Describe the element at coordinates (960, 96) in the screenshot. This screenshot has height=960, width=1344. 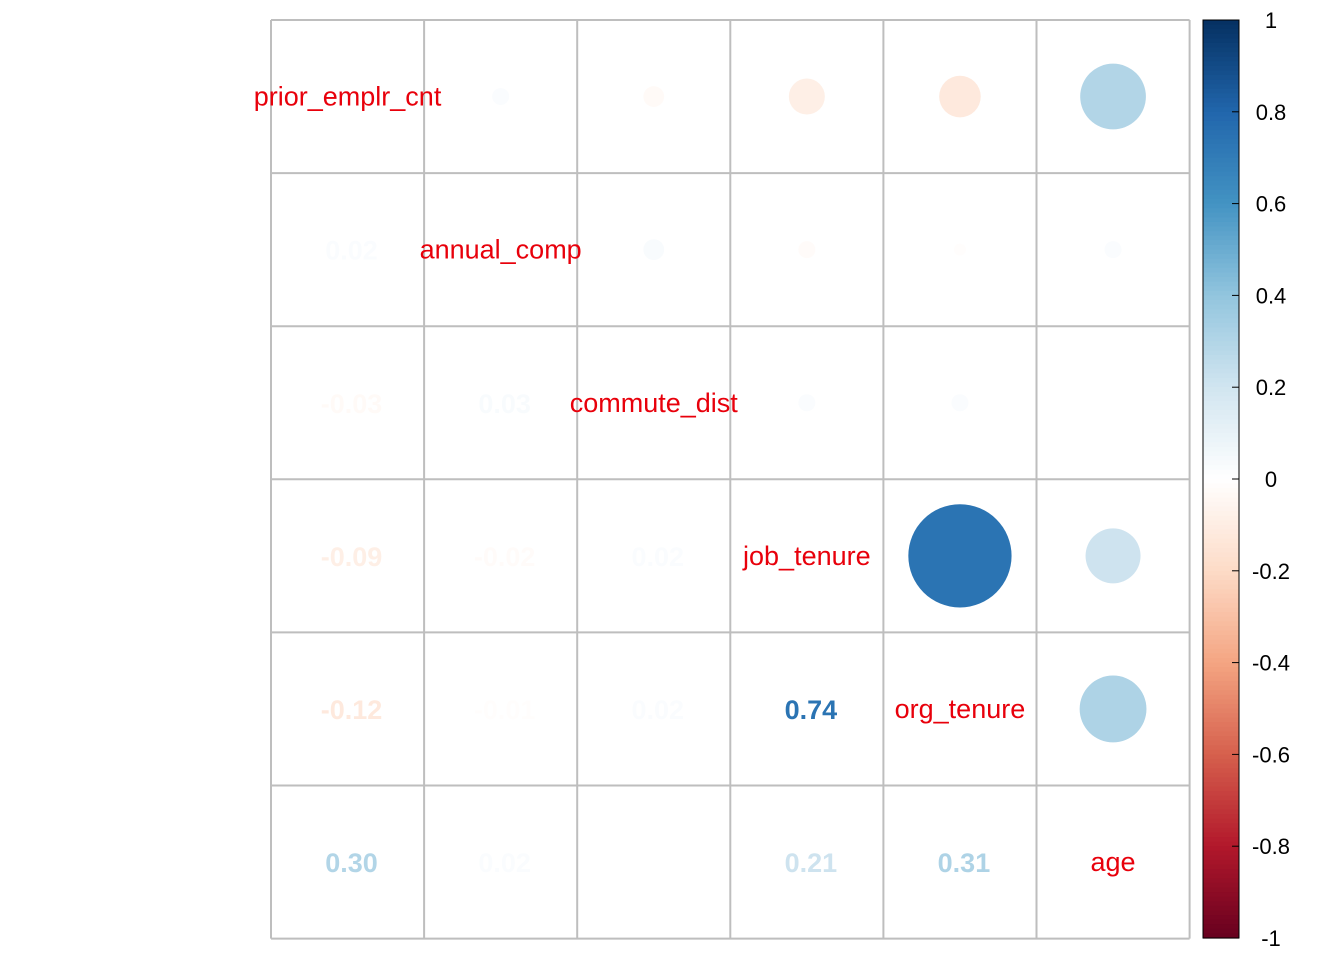
I see `corr-circle-prior_emplr_cnt-org_tenure` at that location.